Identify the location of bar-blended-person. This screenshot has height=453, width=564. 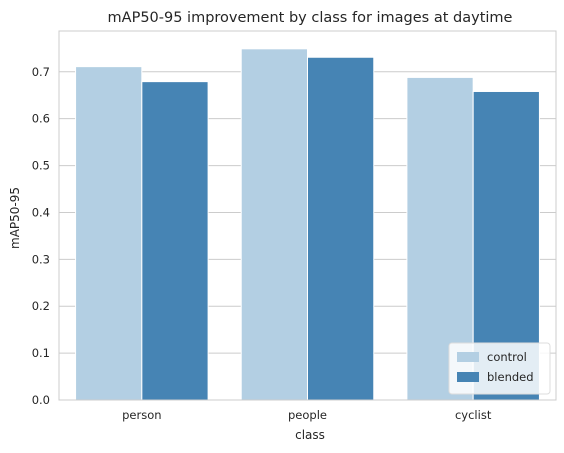
(175, 241).